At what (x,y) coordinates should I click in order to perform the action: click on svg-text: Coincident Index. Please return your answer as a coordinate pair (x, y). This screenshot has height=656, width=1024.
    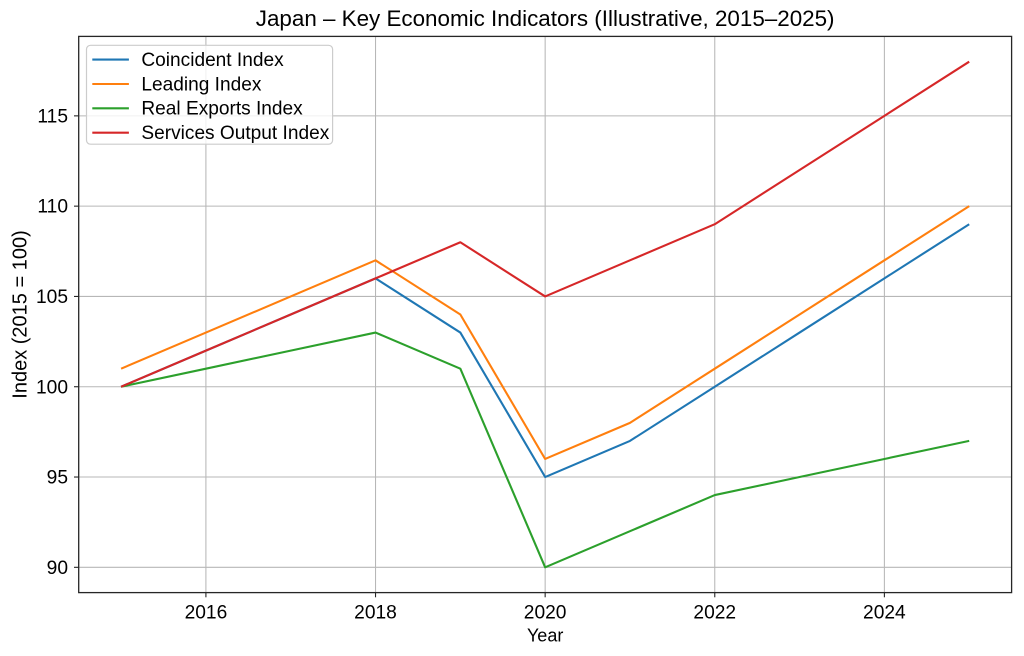
    Looking at the image, I should click on (212, 60).